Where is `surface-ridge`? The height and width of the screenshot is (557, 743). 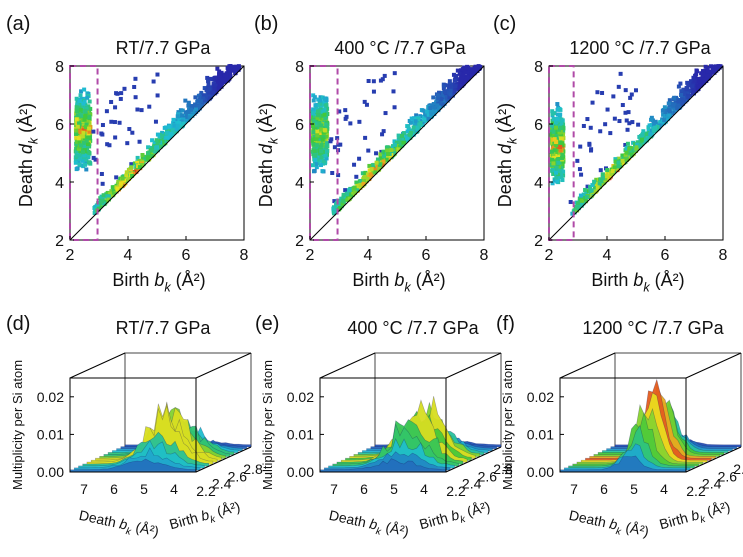
surface-ridge is located at coordinates (383, 465).